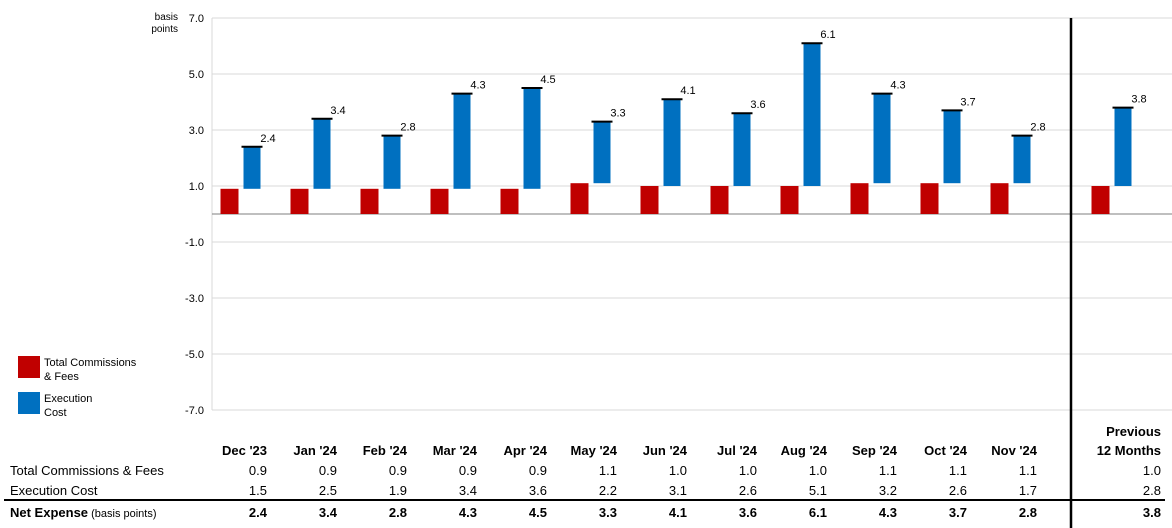  Describe the element at coordinates (607, 490) in the screenshot. I see `table-cell: 2.2` at that location.